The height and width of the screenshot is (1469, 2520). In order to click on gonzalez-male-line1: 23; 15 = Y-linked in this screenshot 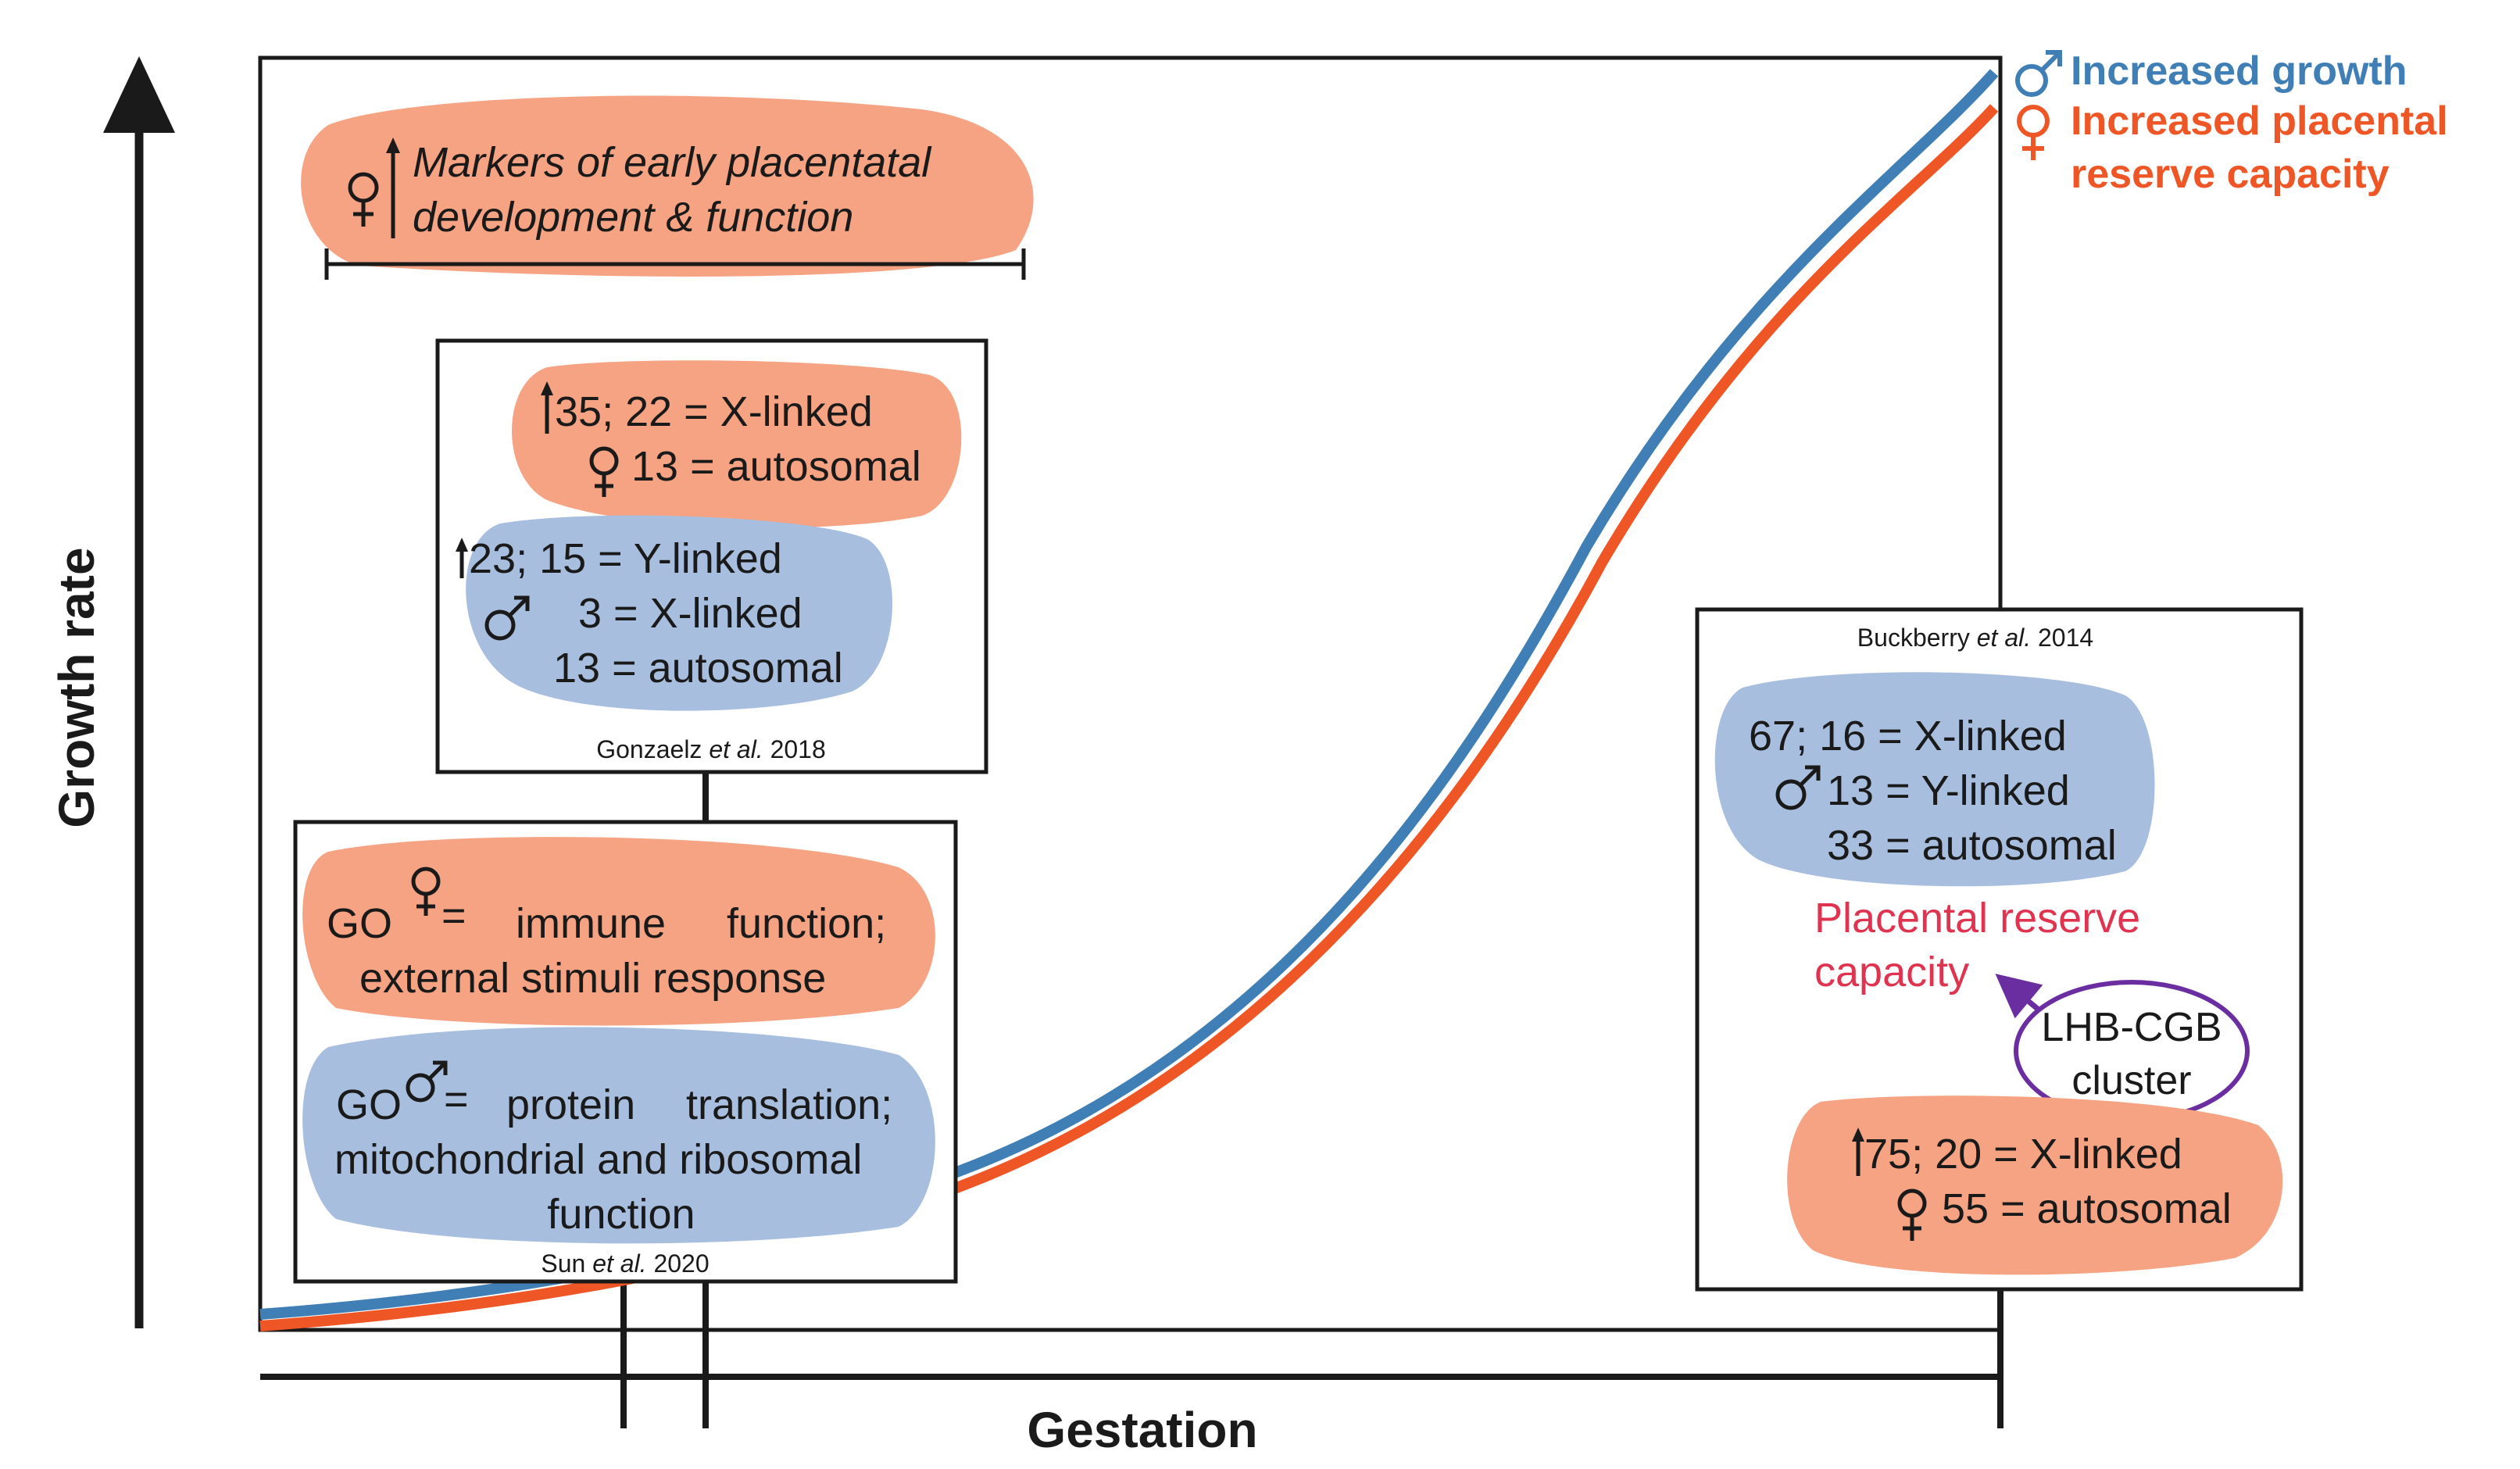, I will do `click(625, 558)`.